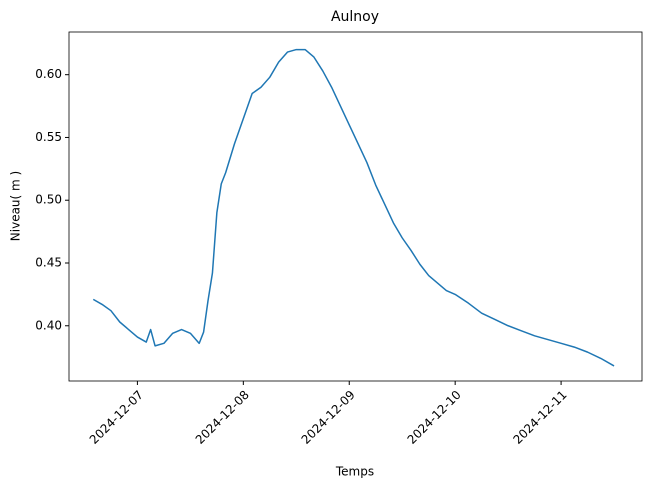 This screenshot has width=649, height=489. Describe the element at coordinates (16, 206) in the screenshot. I see `y-axis-label: Niveau( m )` at that location.